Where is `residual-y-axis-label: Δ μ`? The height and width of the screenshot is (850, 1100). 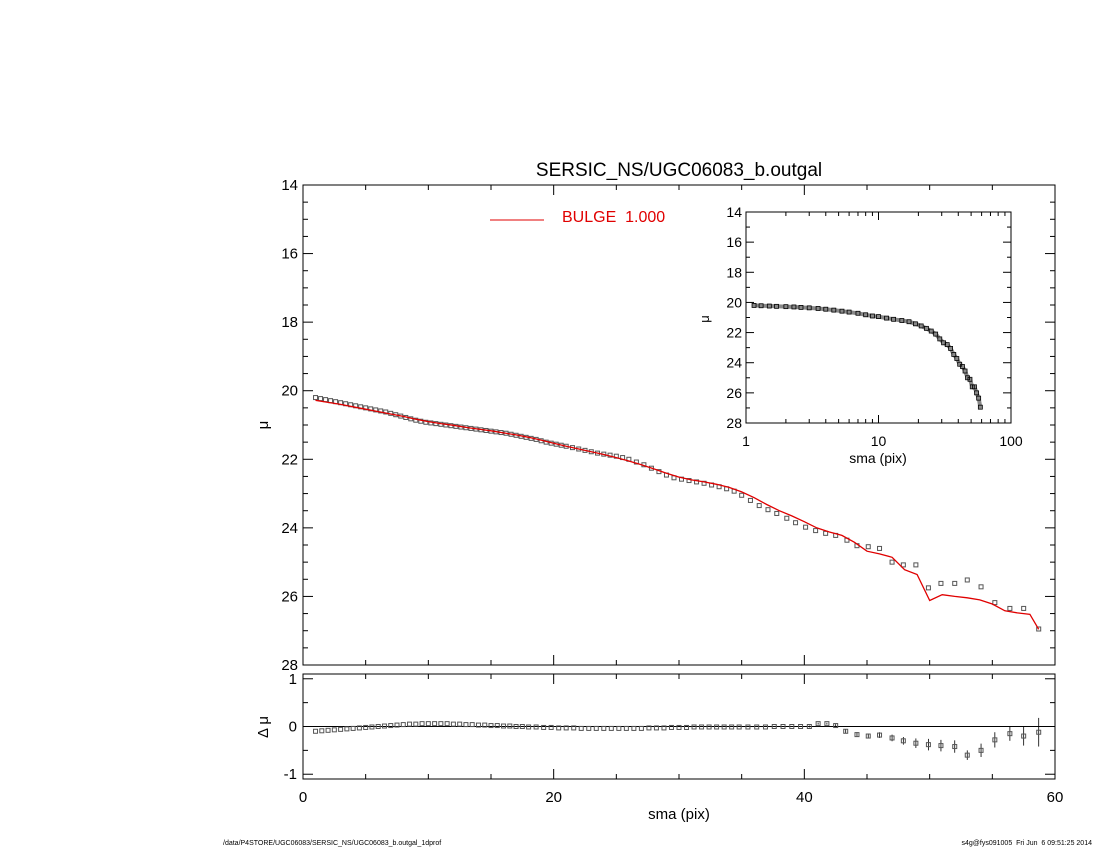 residual-y-axis-label: Δ μ is located at coordinates (263, 727).